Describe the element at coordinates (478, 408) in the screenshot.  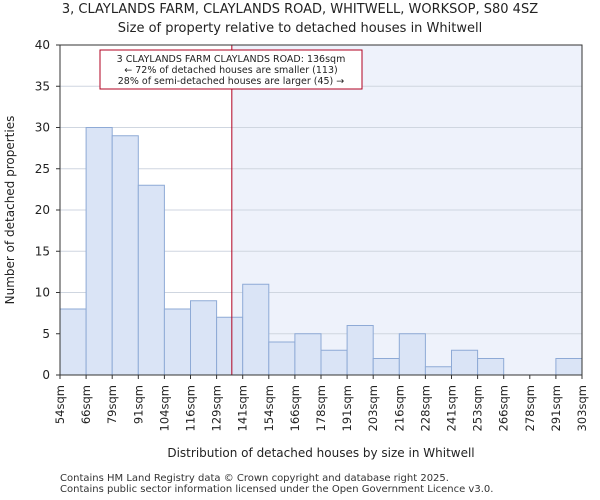
I see `x-tick-label: 253sqm` at that location.